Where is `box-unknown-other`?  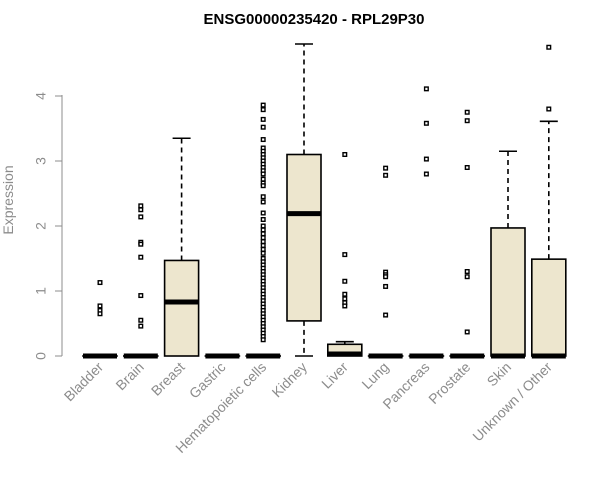 box-unknown-other is located at coordinates (548, 201).